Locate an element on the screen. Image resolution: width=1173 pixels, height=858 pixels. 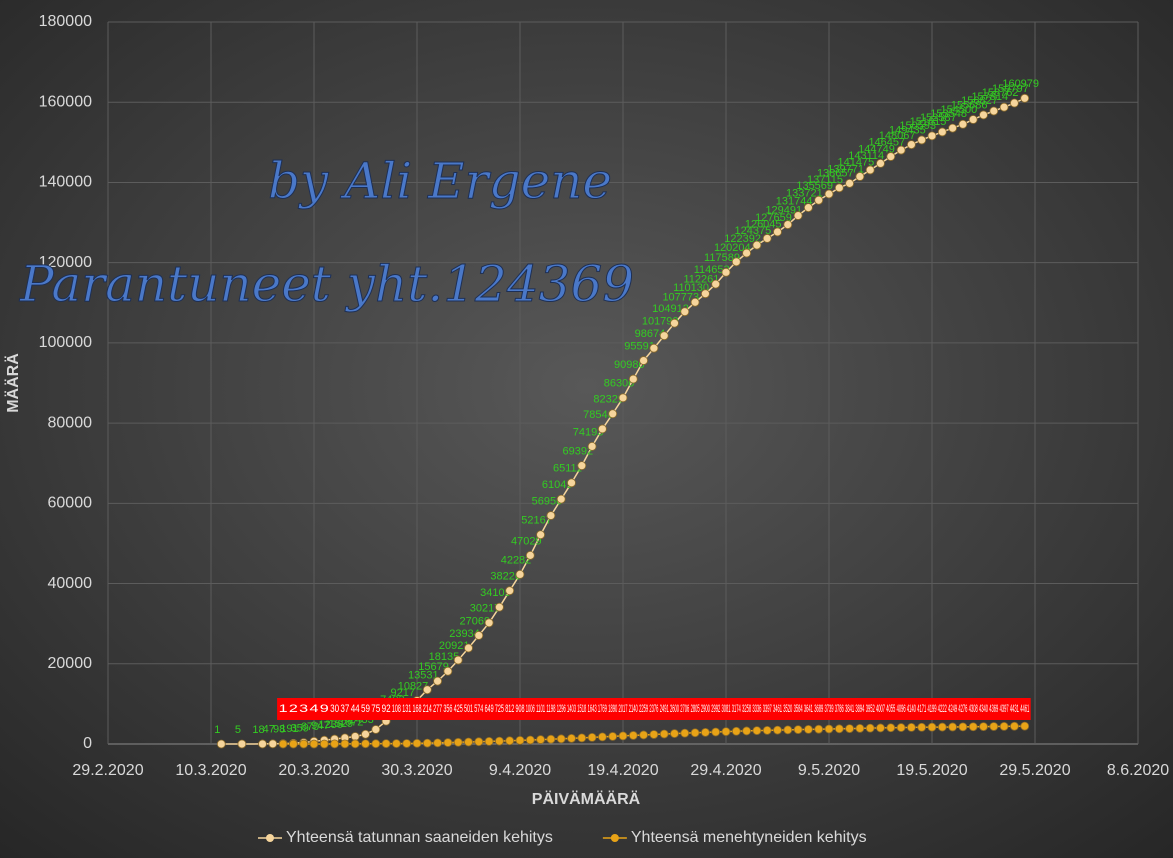
data-label: 670 is located at coordinates (310, 727).